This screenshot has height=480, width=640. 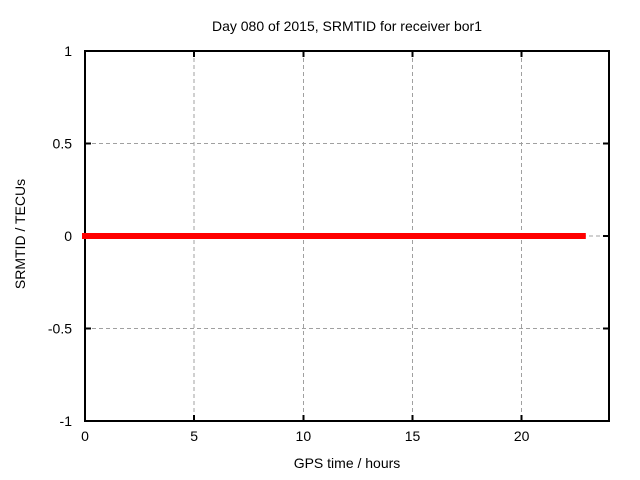 What do you see at coordinates (20, 234) in the screenshot?
I see `y-axis-label: SRMTID / TECUs` at bounding box center [20, 234].